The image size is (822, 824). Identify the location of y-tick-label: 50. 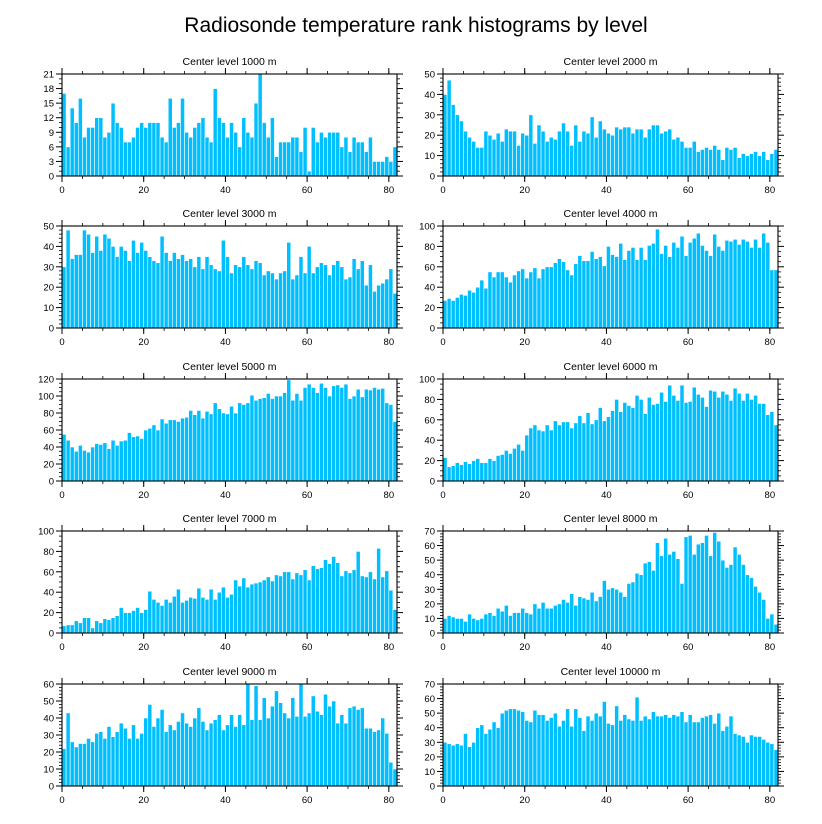
(48, 702).